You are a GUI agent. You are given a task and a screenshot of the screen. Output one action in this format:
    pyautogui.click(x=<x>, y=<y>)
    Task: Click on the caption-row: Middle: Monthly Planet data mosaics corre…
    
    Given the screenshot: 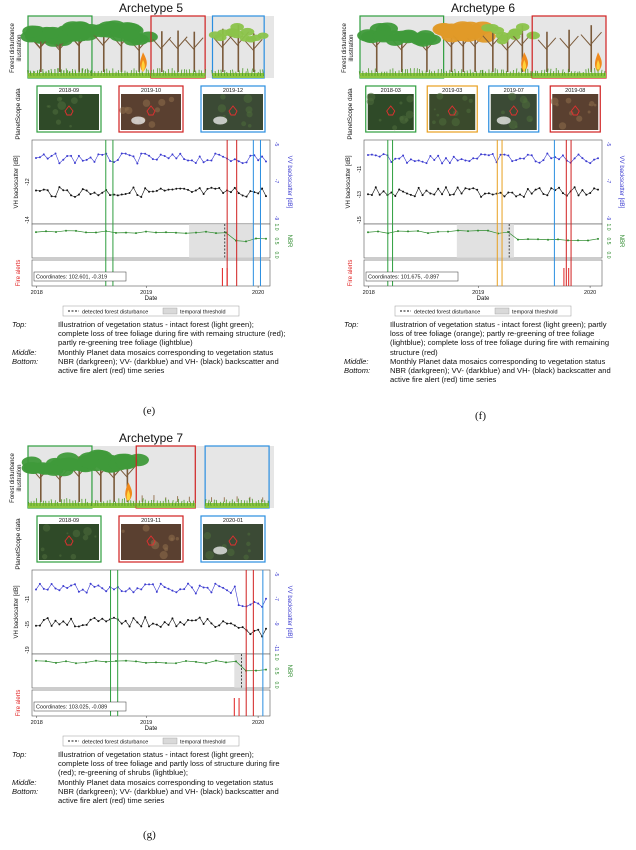 What is the action you would take?
    pyautogui.click(x=481, y=361)
    